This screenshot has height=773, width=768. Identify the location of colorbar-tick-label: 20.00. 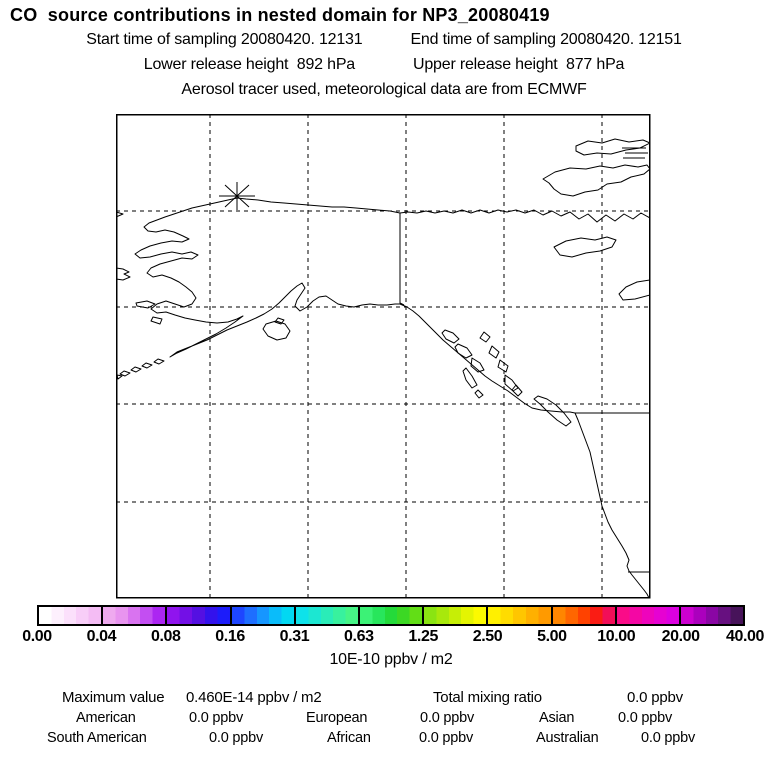
(680, 636).